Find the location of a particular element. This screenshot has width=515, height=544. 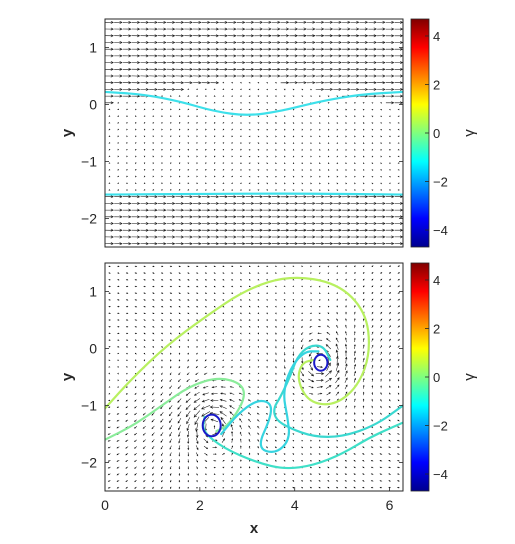

colorbar-tick-label: 2 is located at coordinates (436, 84).